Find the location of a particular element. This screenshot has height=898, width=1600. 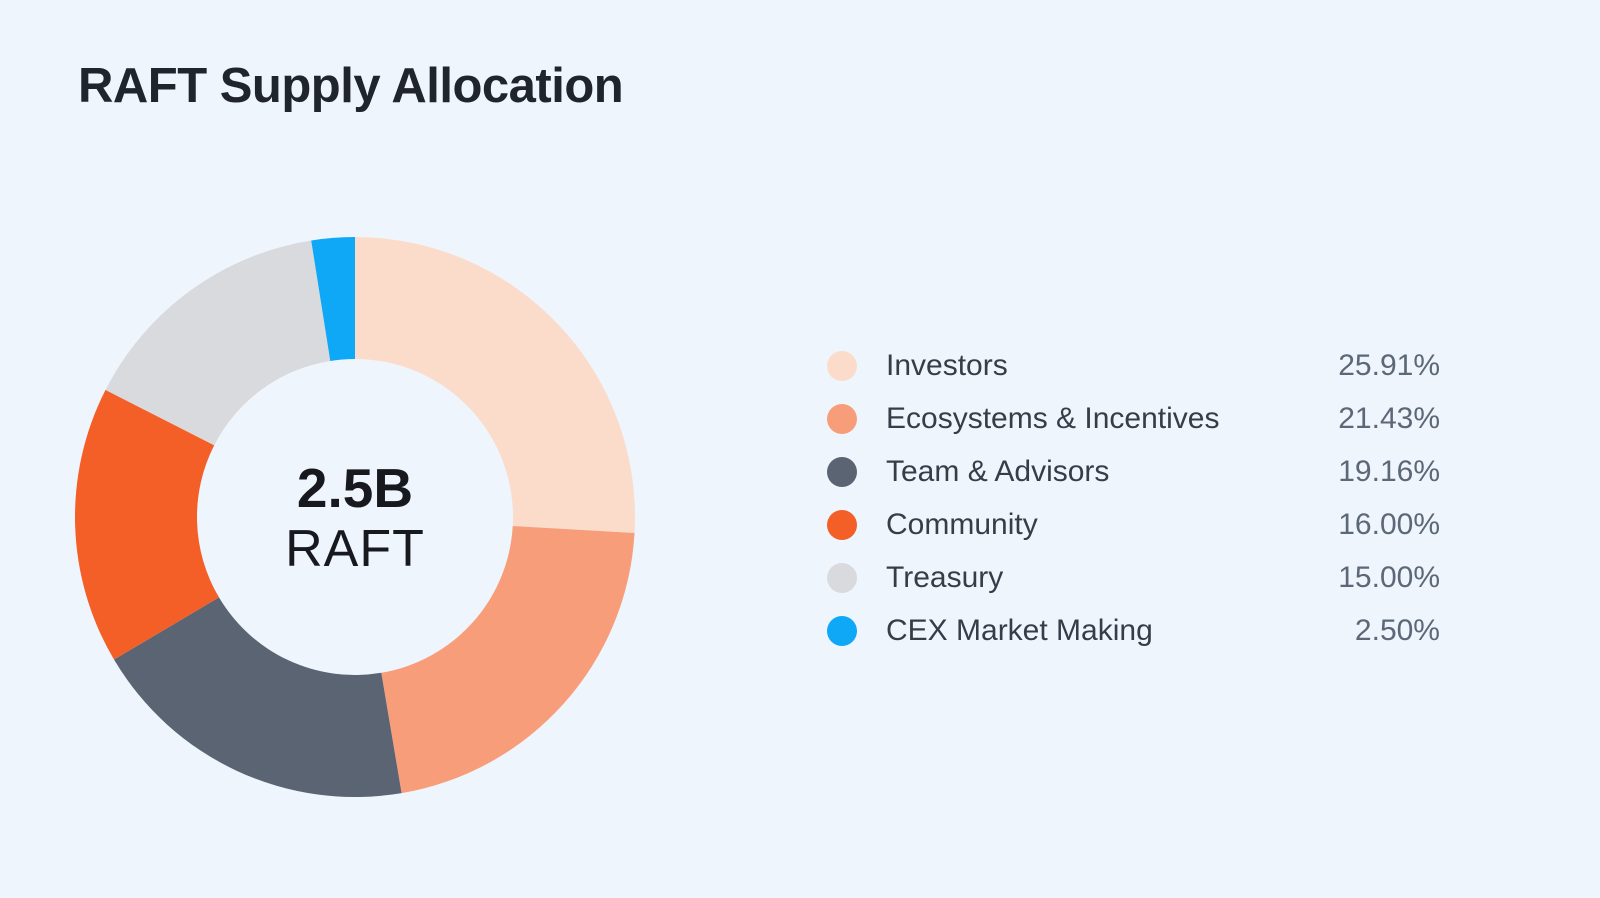

legend-row-investors: Investors 25.91% is located at coordinates (1133, 365).